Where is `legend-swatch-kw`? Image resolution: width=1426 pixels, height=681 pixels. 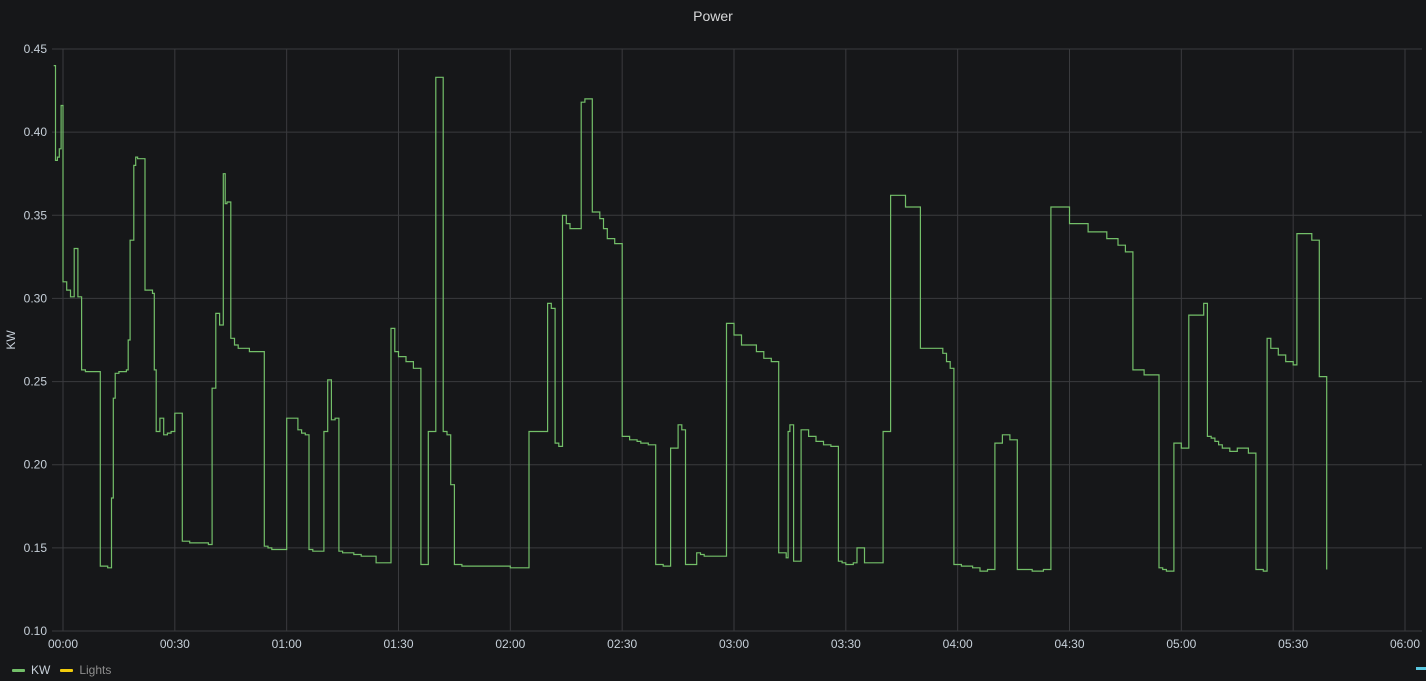
legend-swatch-kw is located at coordinates (18, 670).